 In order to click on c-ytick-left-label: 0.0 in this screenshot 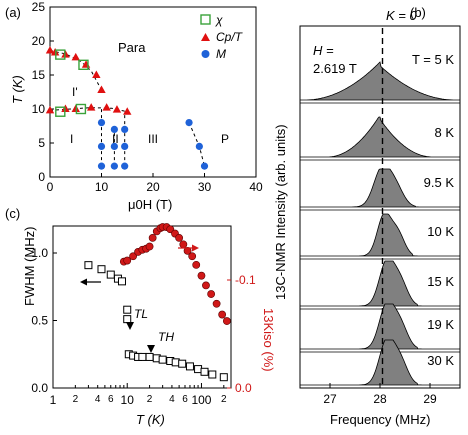, I will do `click(39, 388)`.